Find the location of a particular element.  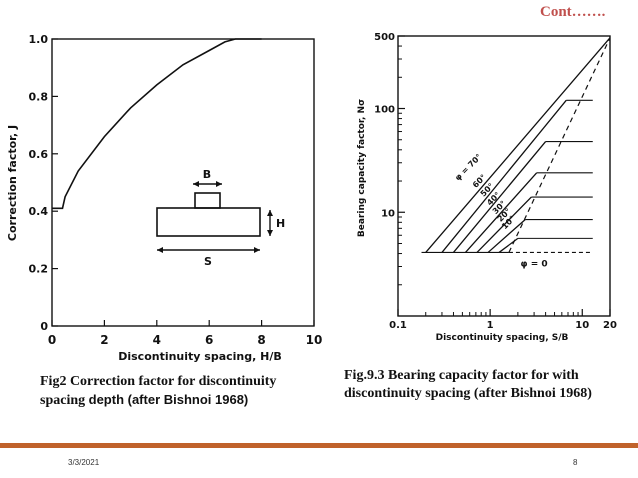

chart2-y-axis-label: Bearing capacity factor, Nσ is located at coordinates (362, 168).